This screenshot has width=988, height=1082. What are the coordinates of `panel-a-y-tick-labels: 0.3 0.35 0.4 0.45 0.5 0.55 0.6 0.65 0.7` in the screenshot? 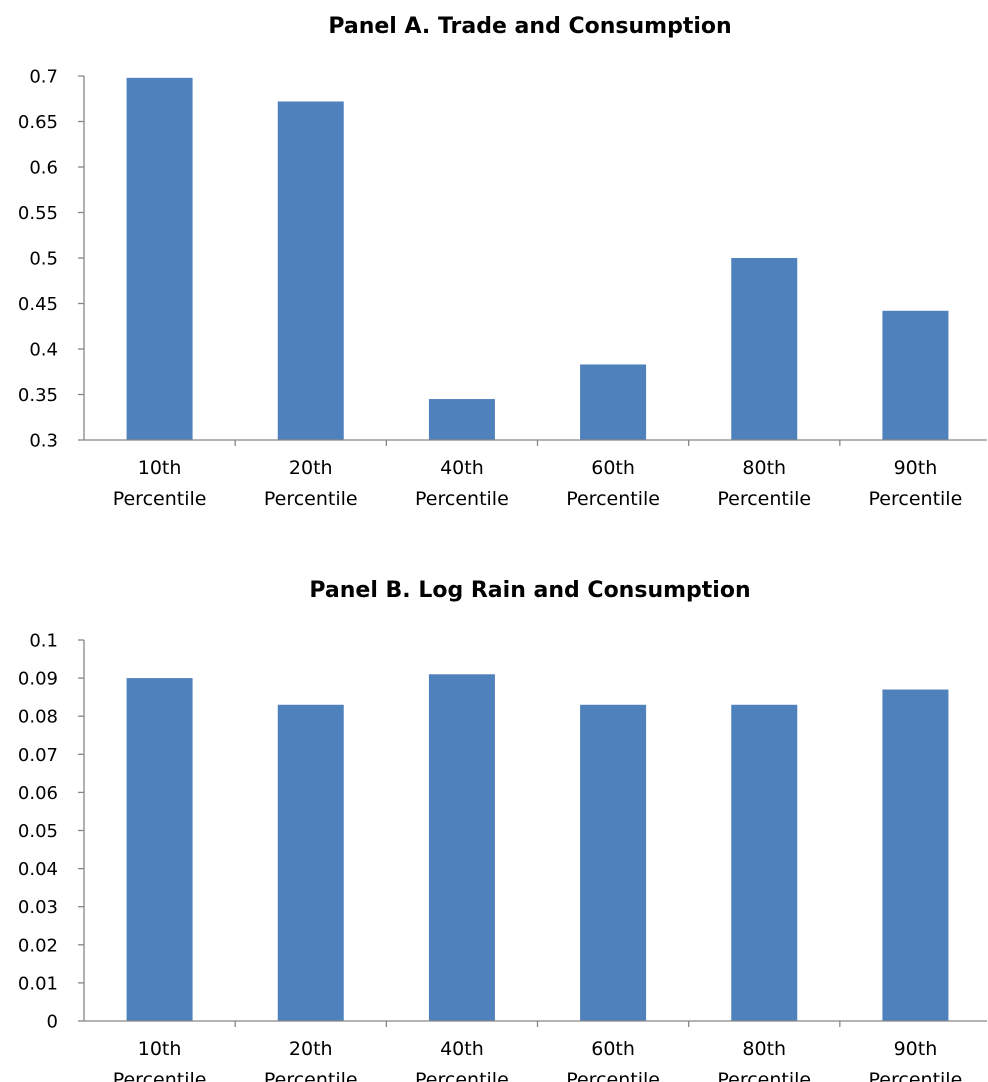 It's located at (38, 259).